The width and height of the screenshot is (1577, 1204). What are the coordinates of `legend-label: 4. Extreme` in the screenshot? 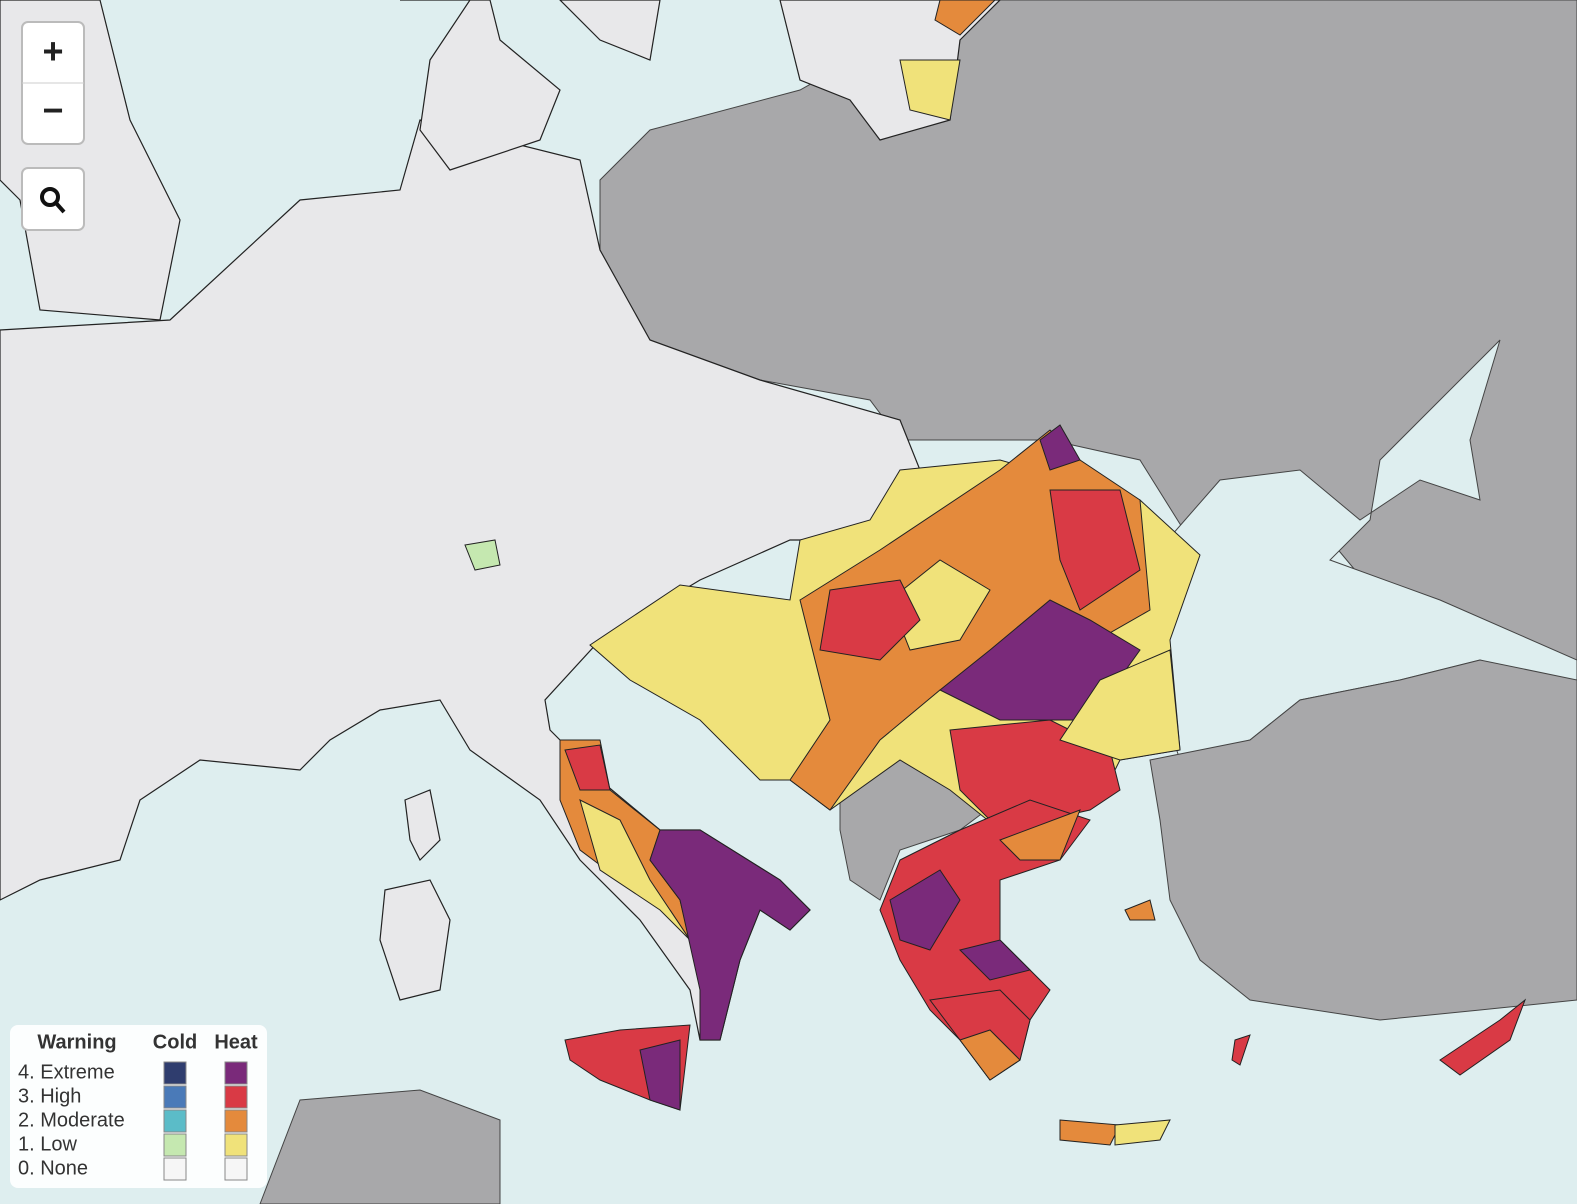 It's located at (66, 1072).